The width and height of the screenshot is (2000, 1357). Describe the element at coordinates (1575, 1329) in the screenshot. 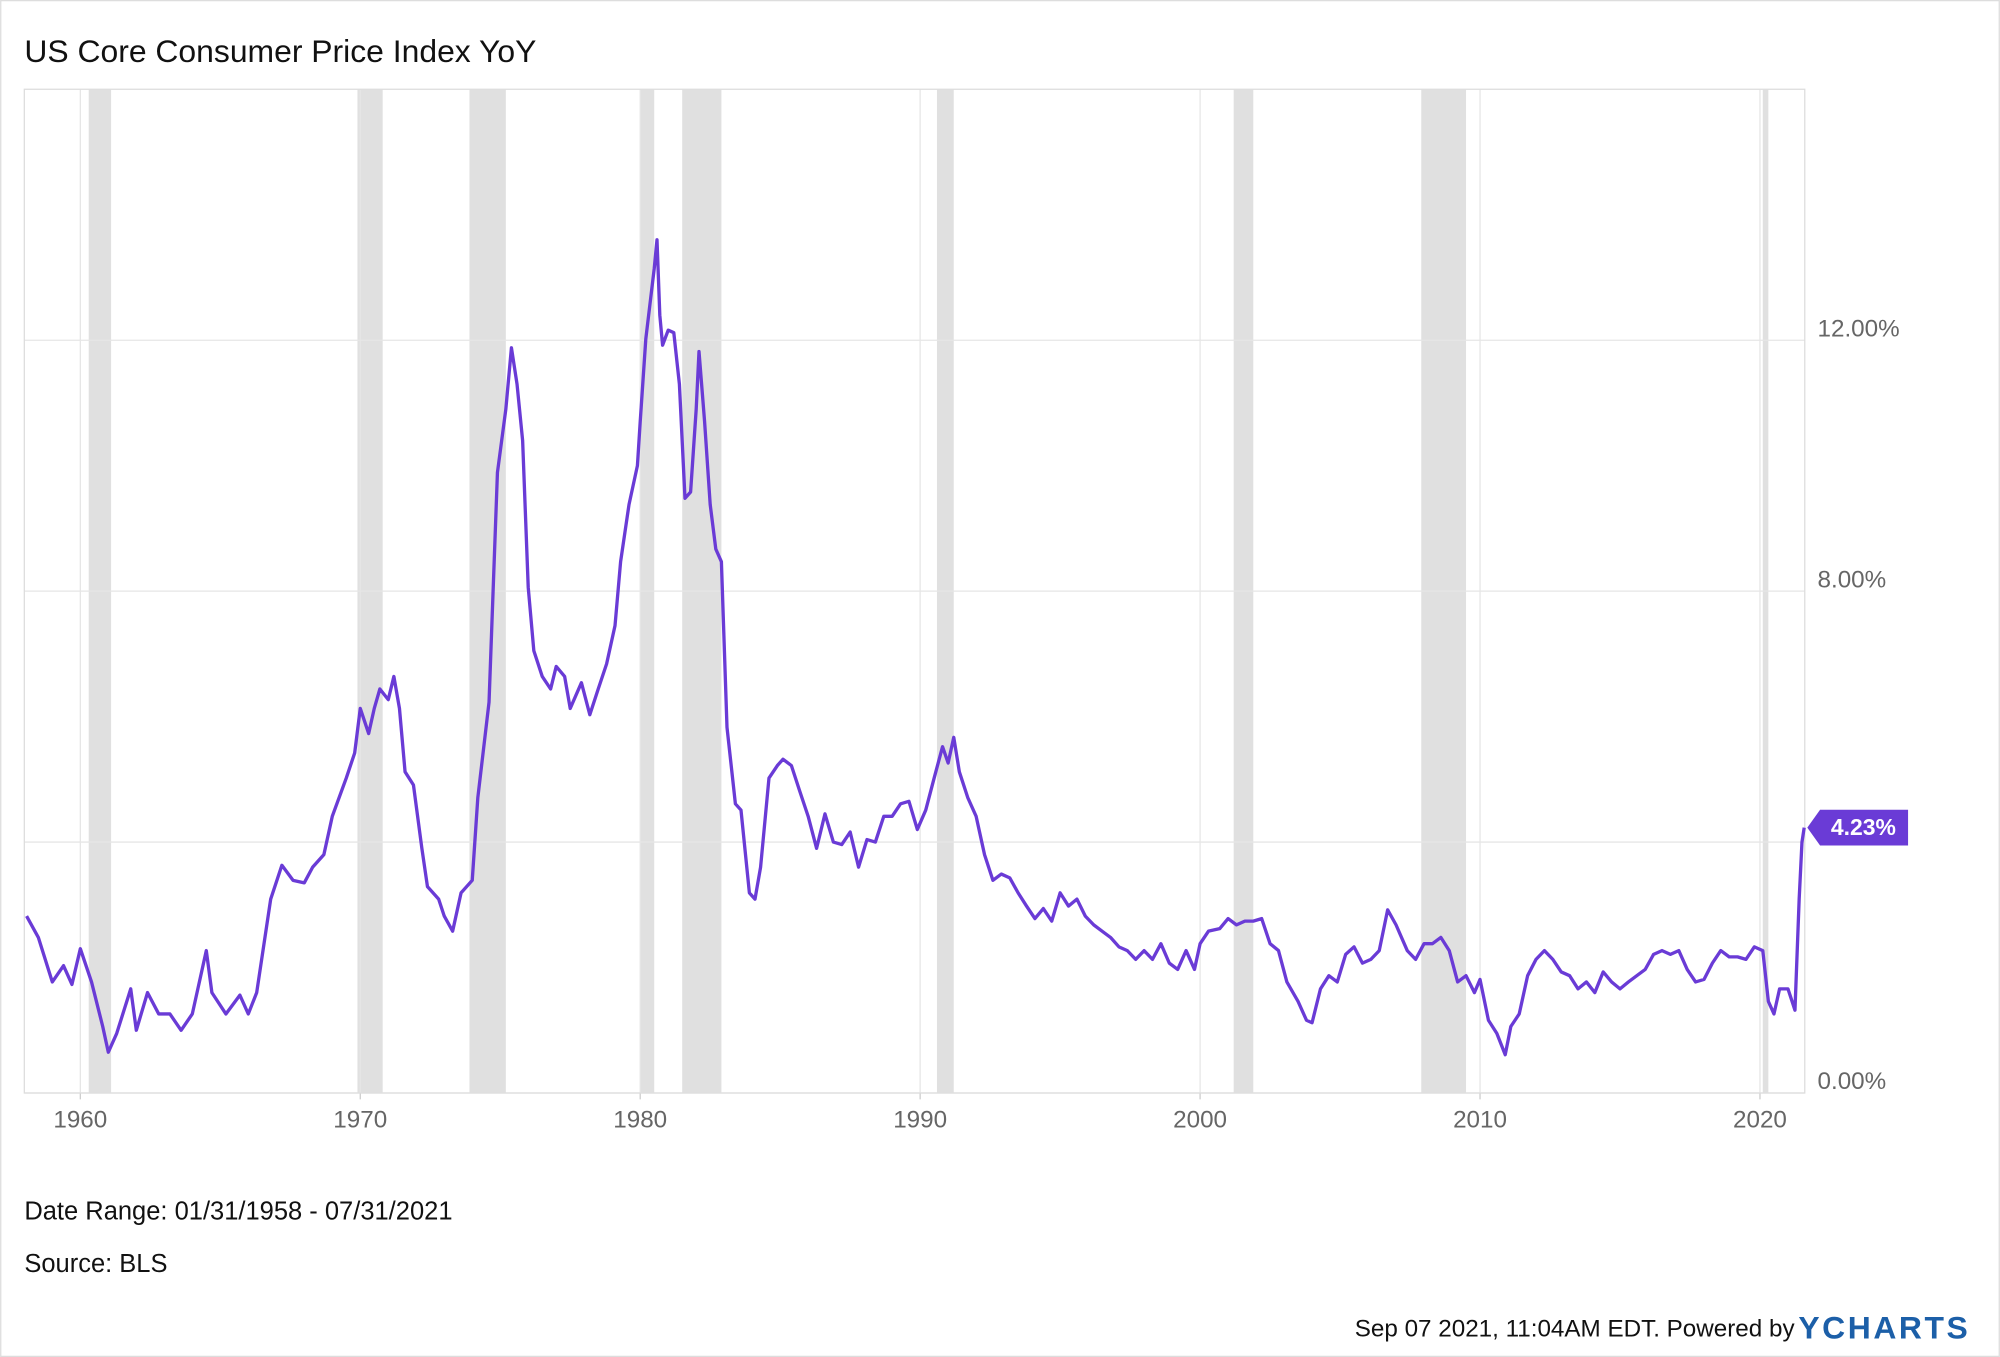

I see `timestamp: Sep 07 2021, 11:04AM EDT. Powered by` at that location.